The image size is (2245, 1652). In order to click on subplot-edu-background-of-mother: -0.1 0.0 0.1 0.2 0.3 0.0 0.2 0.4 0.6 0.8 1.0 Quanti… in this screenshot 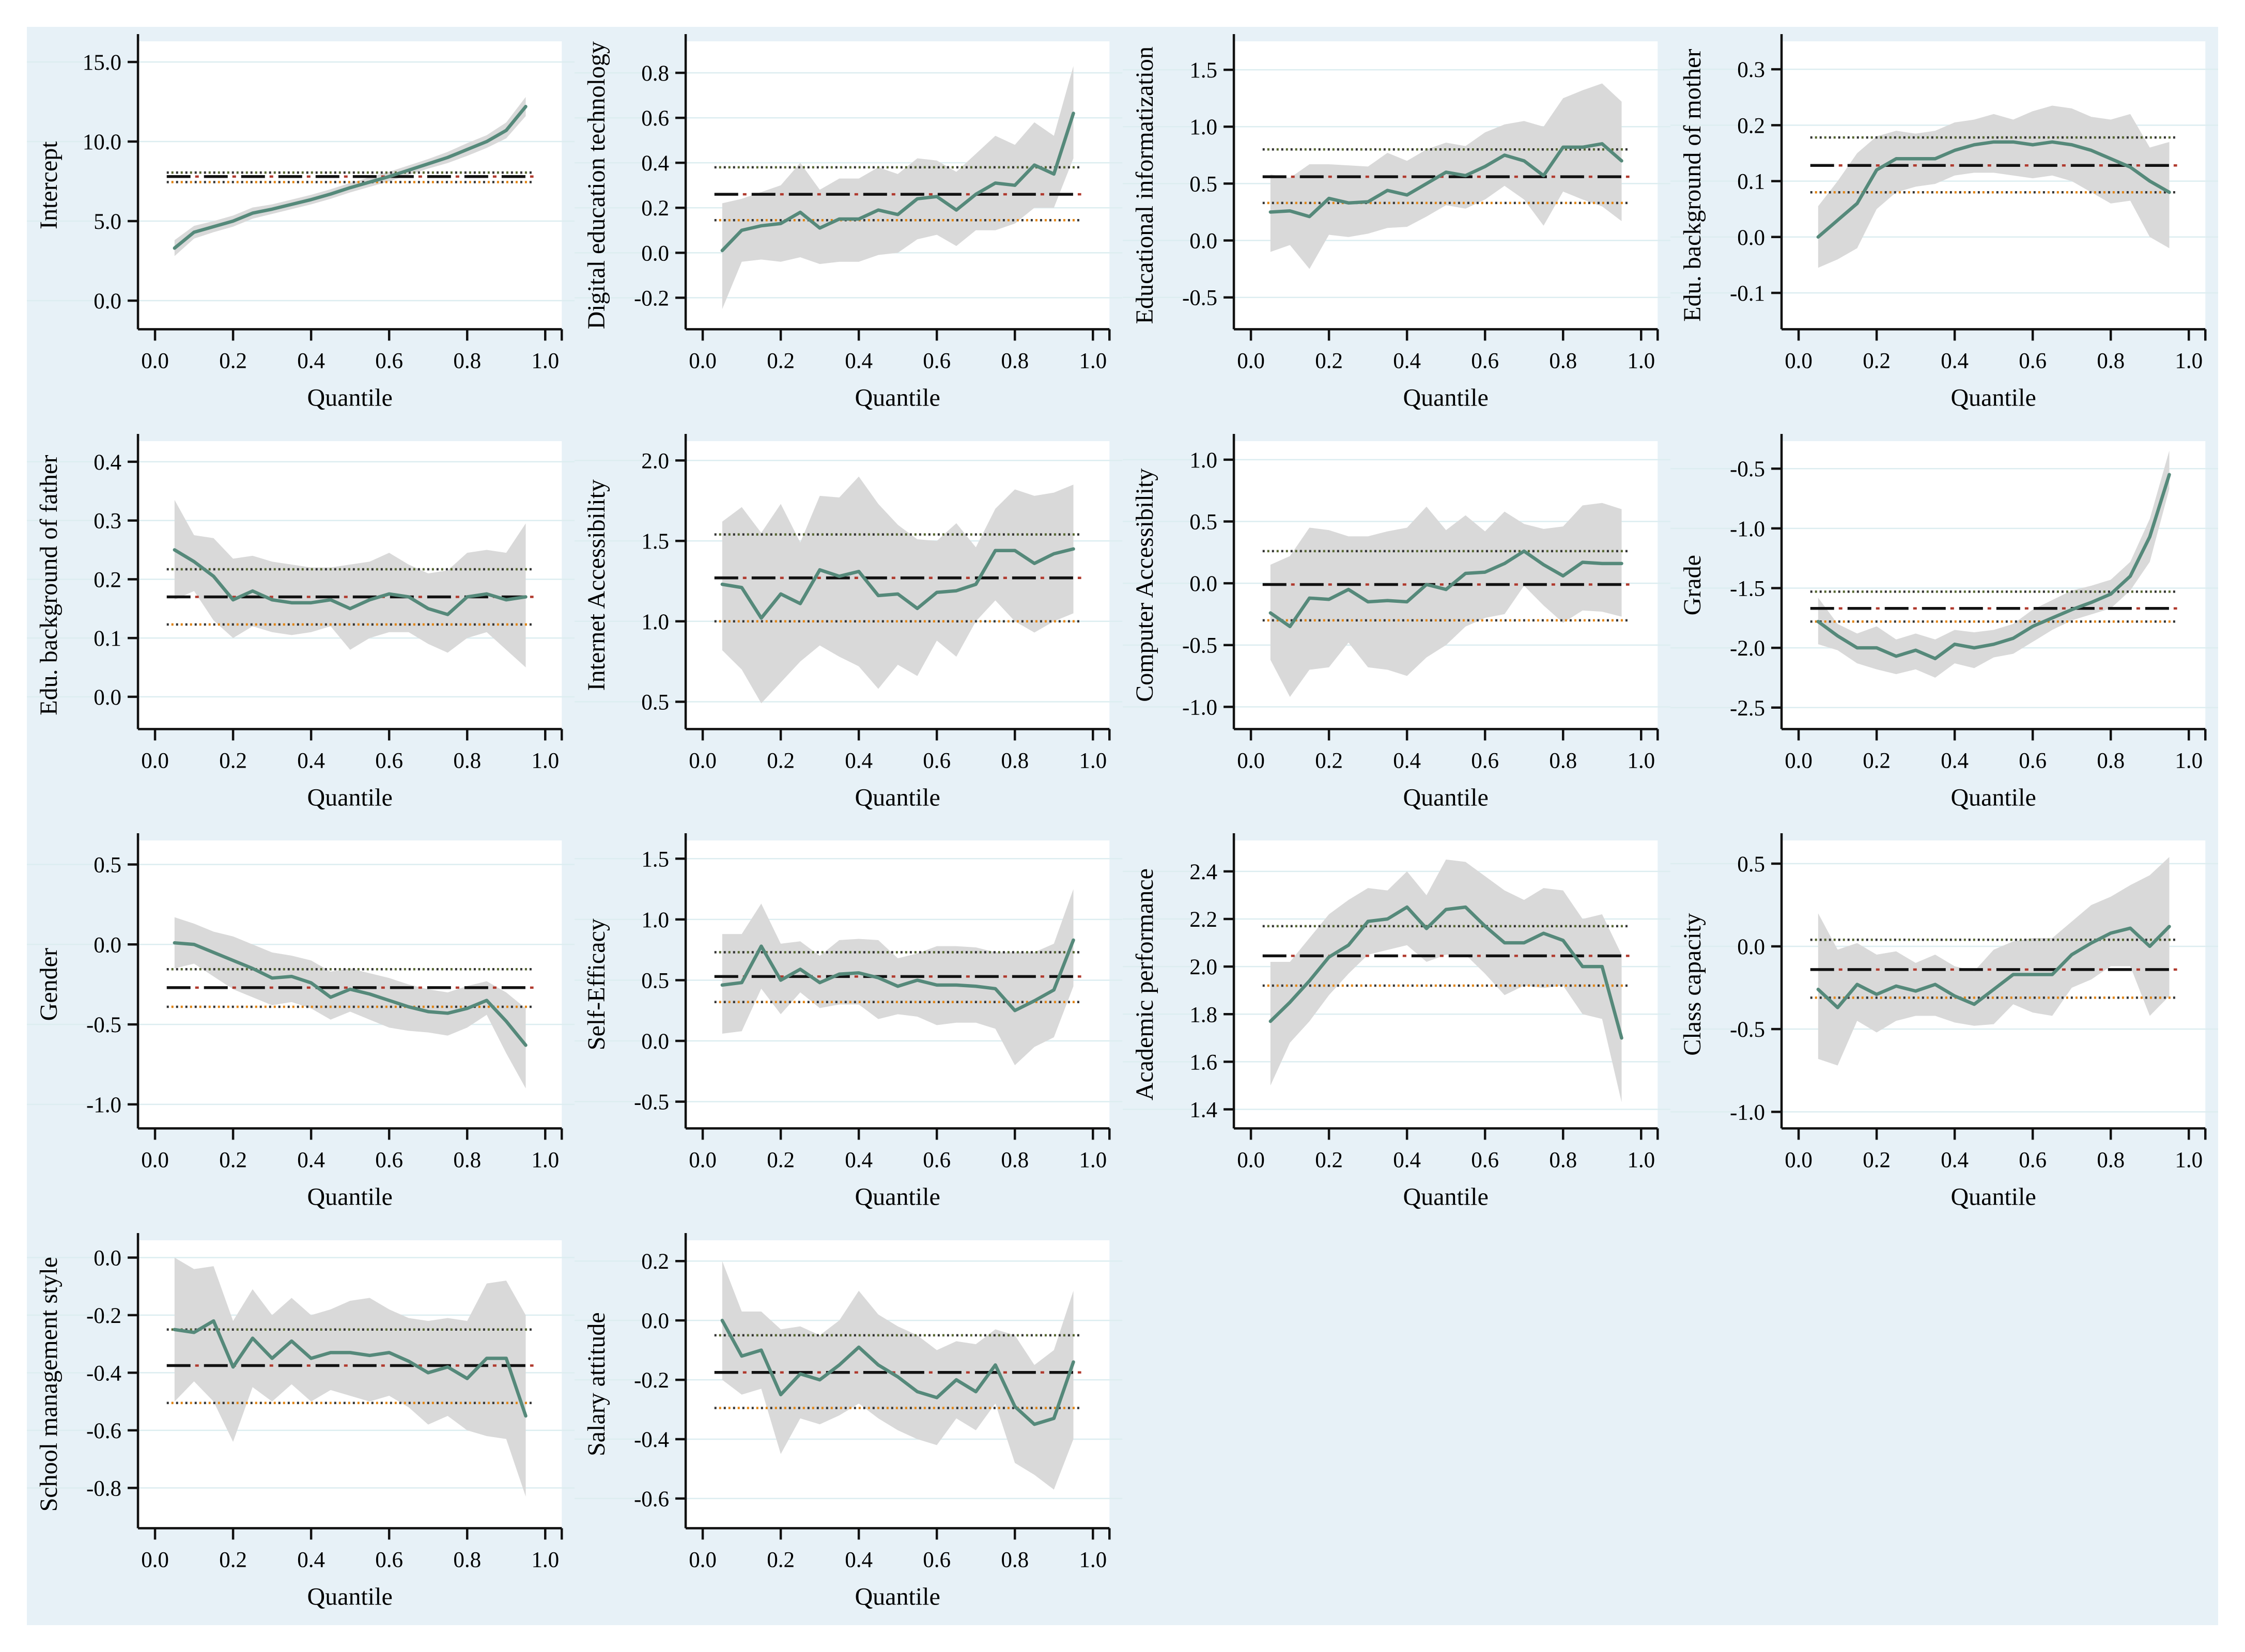, I will do `click(1944, 227)`.